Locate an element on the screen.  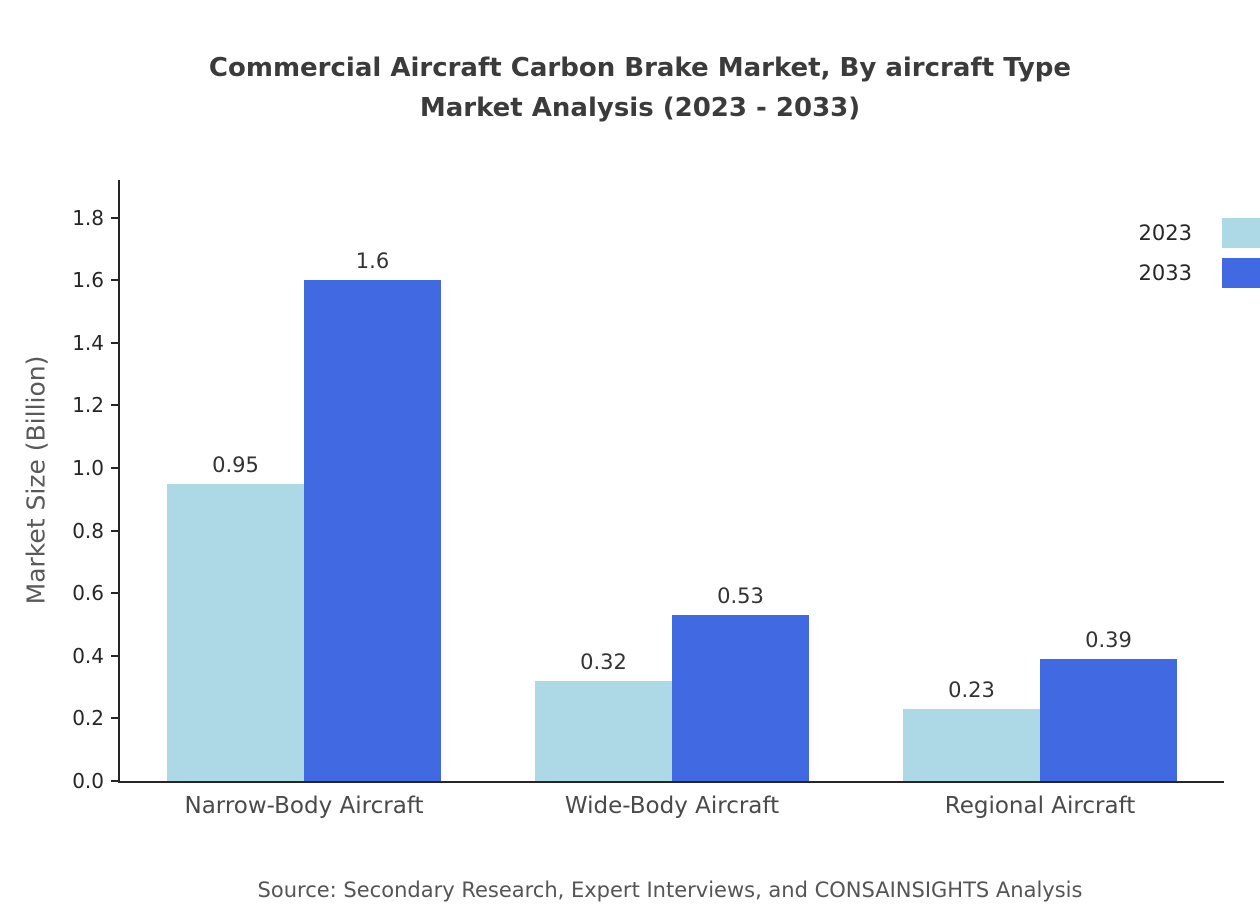
y-tick-label: 0.8 is located at coordinates (88, 530).